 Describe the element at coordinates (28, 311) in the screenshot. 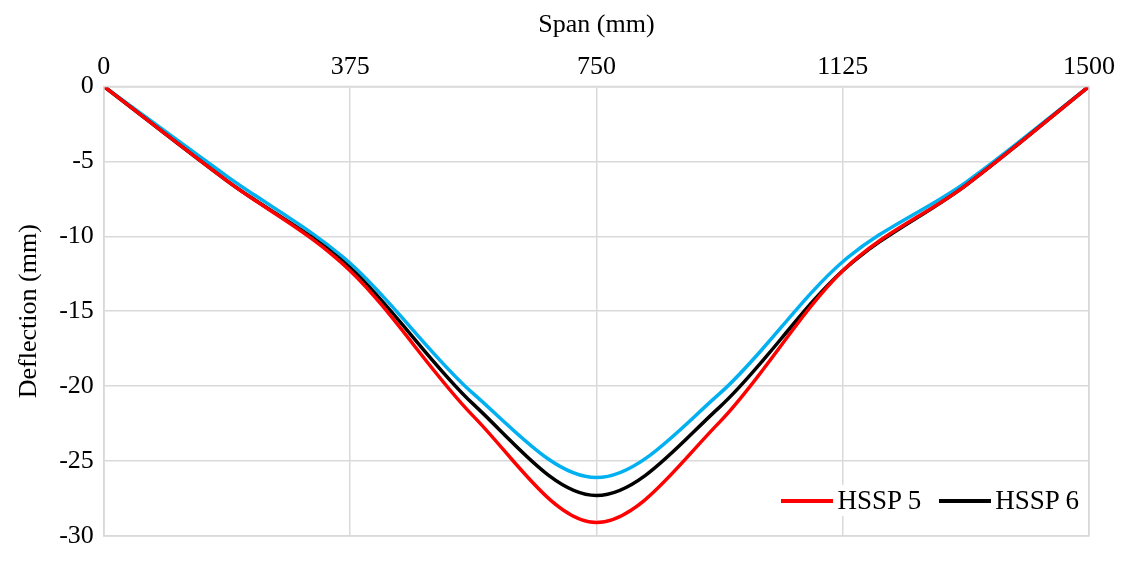

I see `y-axis-title: Deflection (mm)` at that location.